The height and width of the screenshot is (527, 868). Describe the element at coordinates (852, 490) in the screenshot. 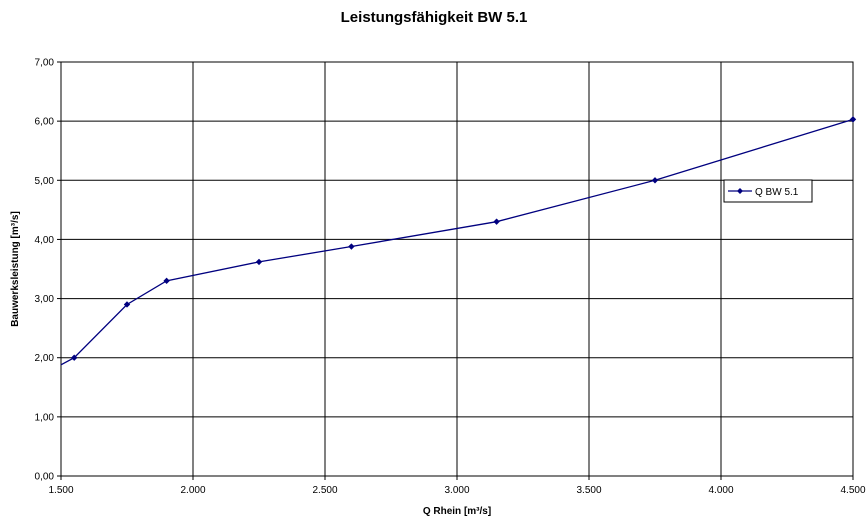

I see `x-tick-label: 4.500` at that location.